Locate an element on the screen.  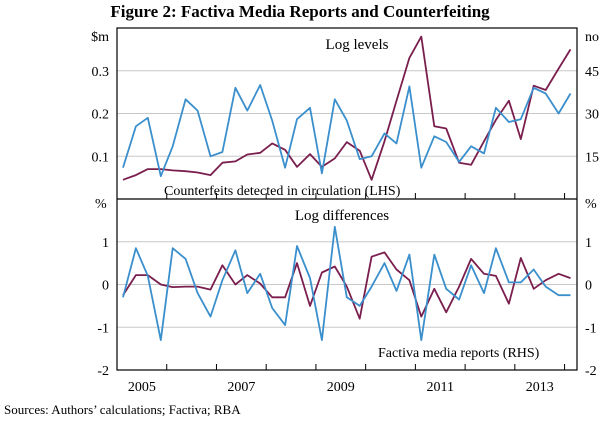
left-tick-label: -2 is located at coordinates (103, 371).